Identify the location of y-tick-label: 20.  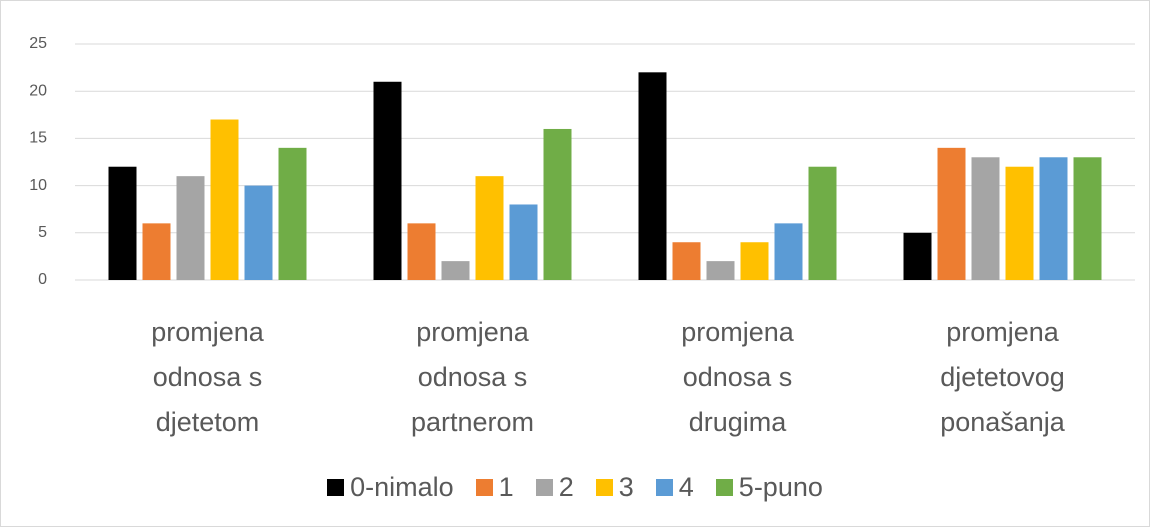
(38, 90).